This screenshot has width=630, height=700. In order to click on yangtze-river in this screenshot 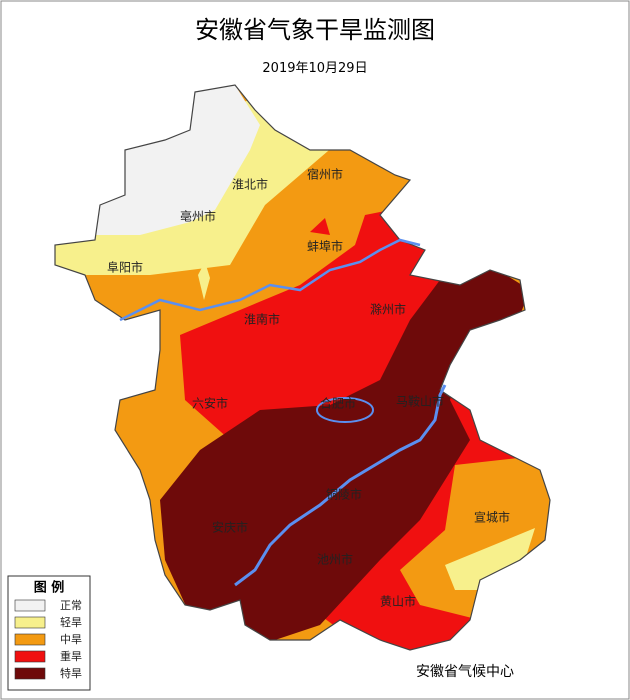, I will do `click(340, 485)`.